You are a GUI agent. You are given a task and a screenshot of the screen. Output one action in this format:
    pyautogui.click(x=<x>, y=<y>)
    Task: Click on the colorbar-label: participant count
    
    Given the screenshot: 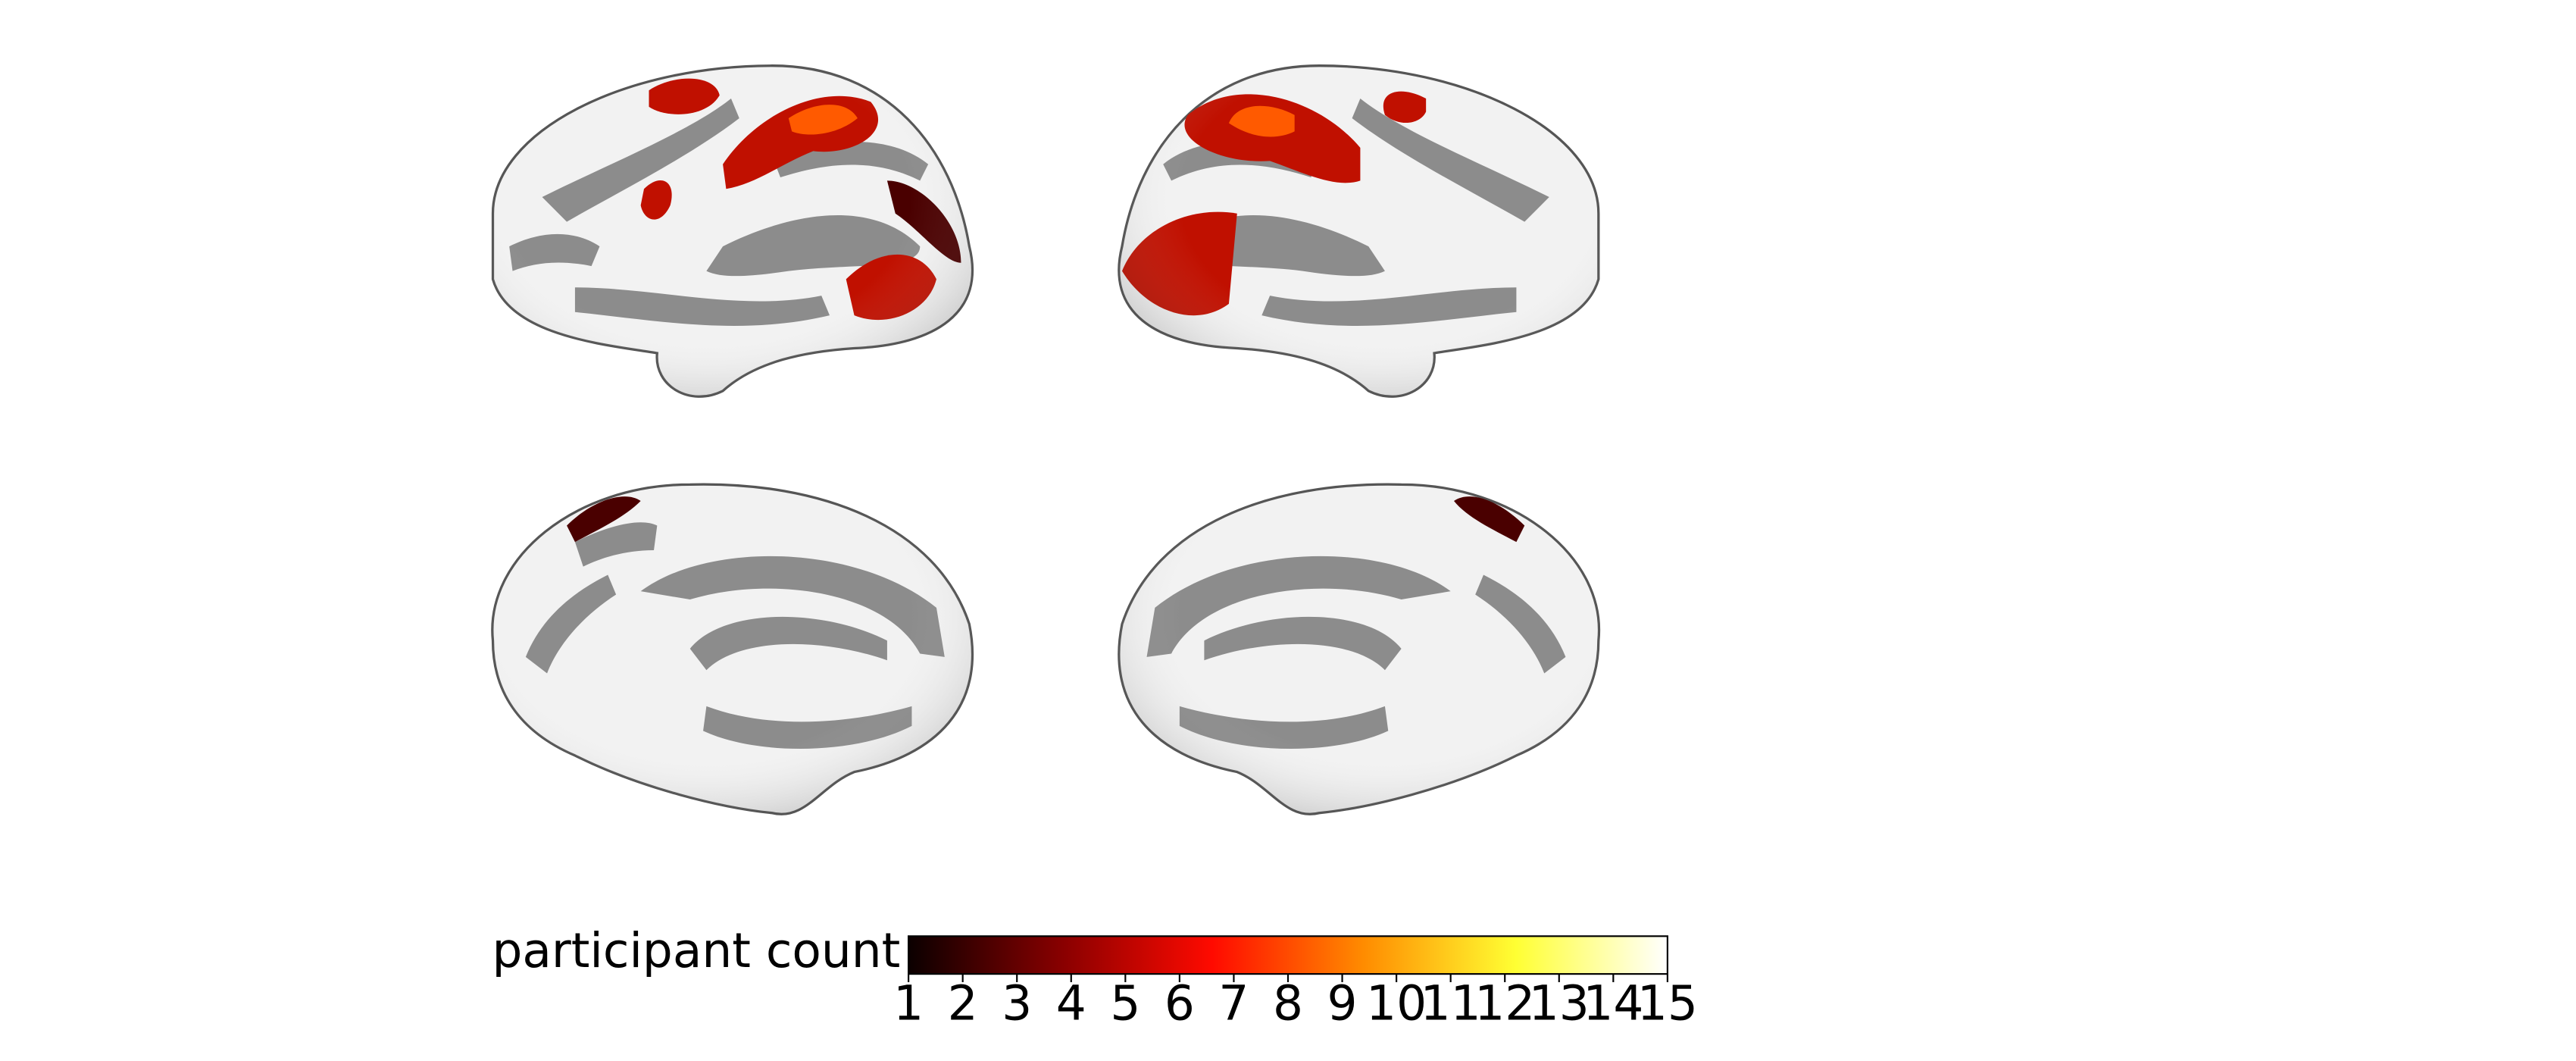 What is the action you would take?
    pyautogui.click(x=696, y=951)
    